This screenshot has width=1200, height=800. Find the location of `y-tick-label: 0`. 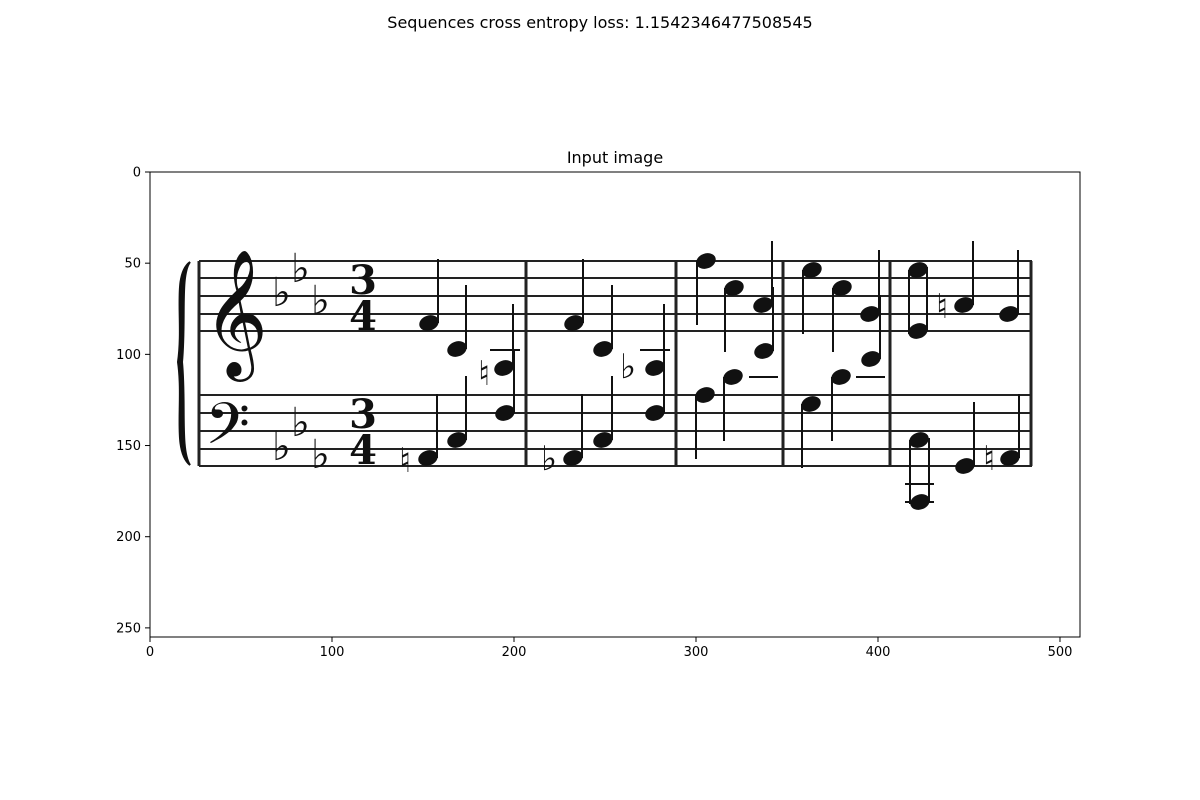

y-tick-label: 0 is located at coordinates (137, 173).